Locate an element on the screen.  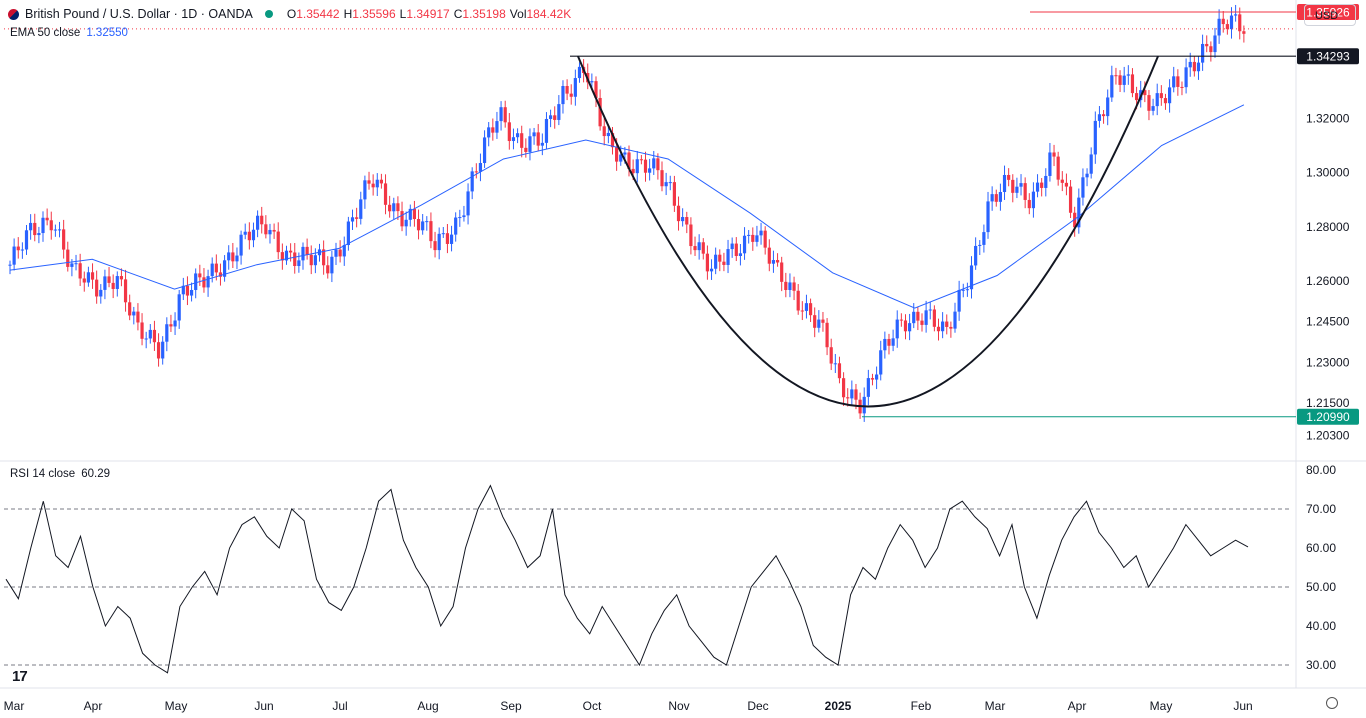
time-tick-12: Mar is located at coordinates (995, 706).